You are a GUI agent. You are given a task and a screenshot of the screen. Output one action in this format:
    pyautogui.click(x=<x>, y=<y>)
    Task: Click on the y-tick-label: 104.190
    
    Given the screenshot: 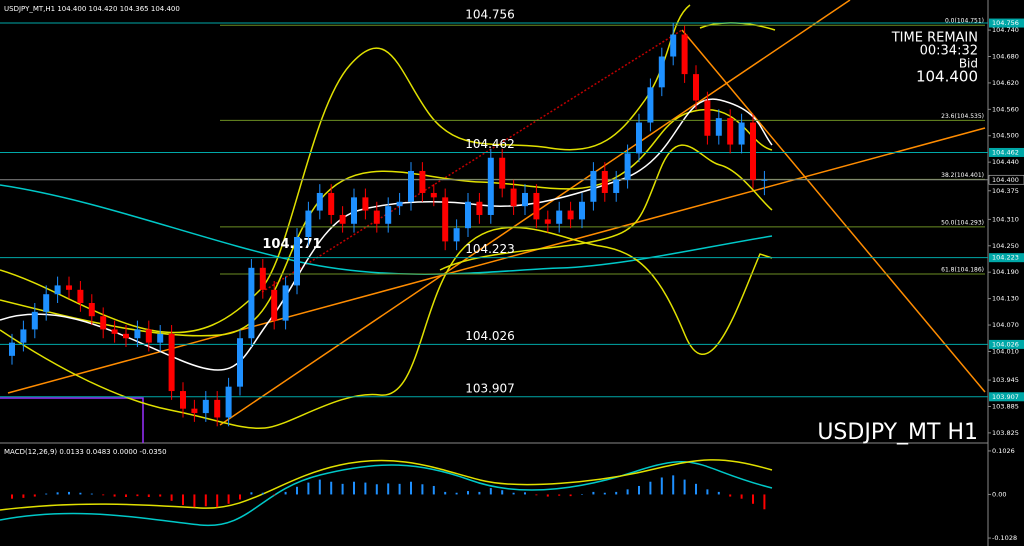 What is the action you would take?
    pyautogui.click(x=1005, y=272)
    